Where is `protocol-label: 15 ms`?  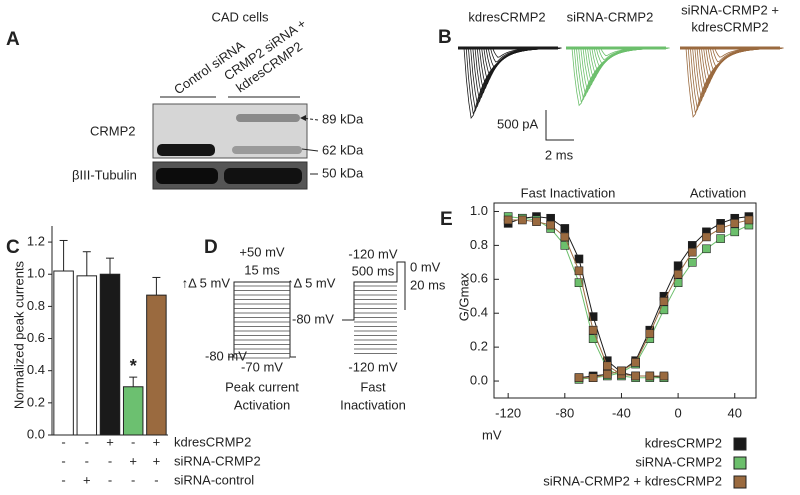
protocol-label: 15 ms is located at coordinates (262, 269).